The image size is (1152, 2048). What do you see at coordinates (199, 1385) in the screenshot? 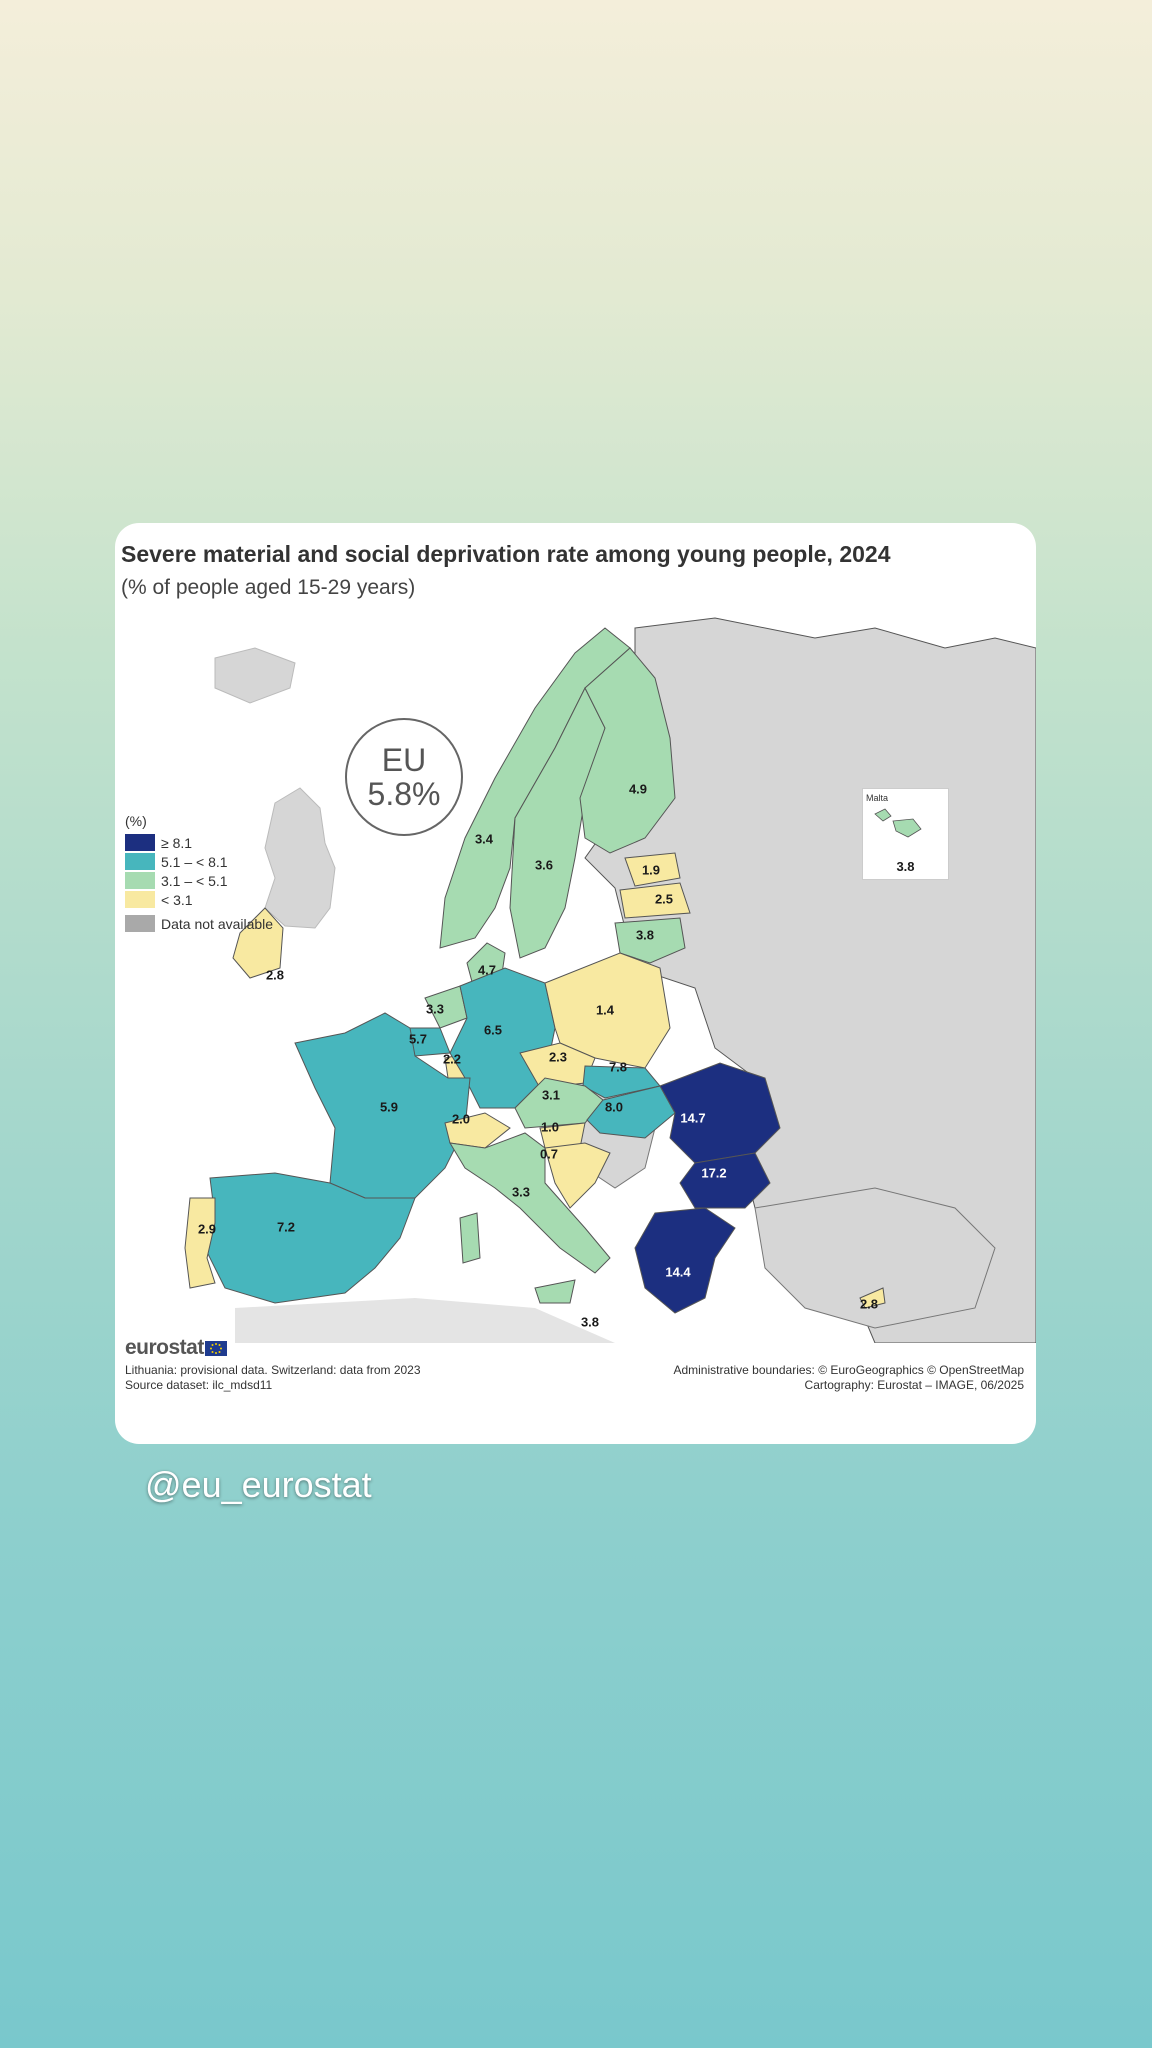
I see `footer-note-2: Source dataset: ilc_mdsd11` at bounding box center [199, 1385].